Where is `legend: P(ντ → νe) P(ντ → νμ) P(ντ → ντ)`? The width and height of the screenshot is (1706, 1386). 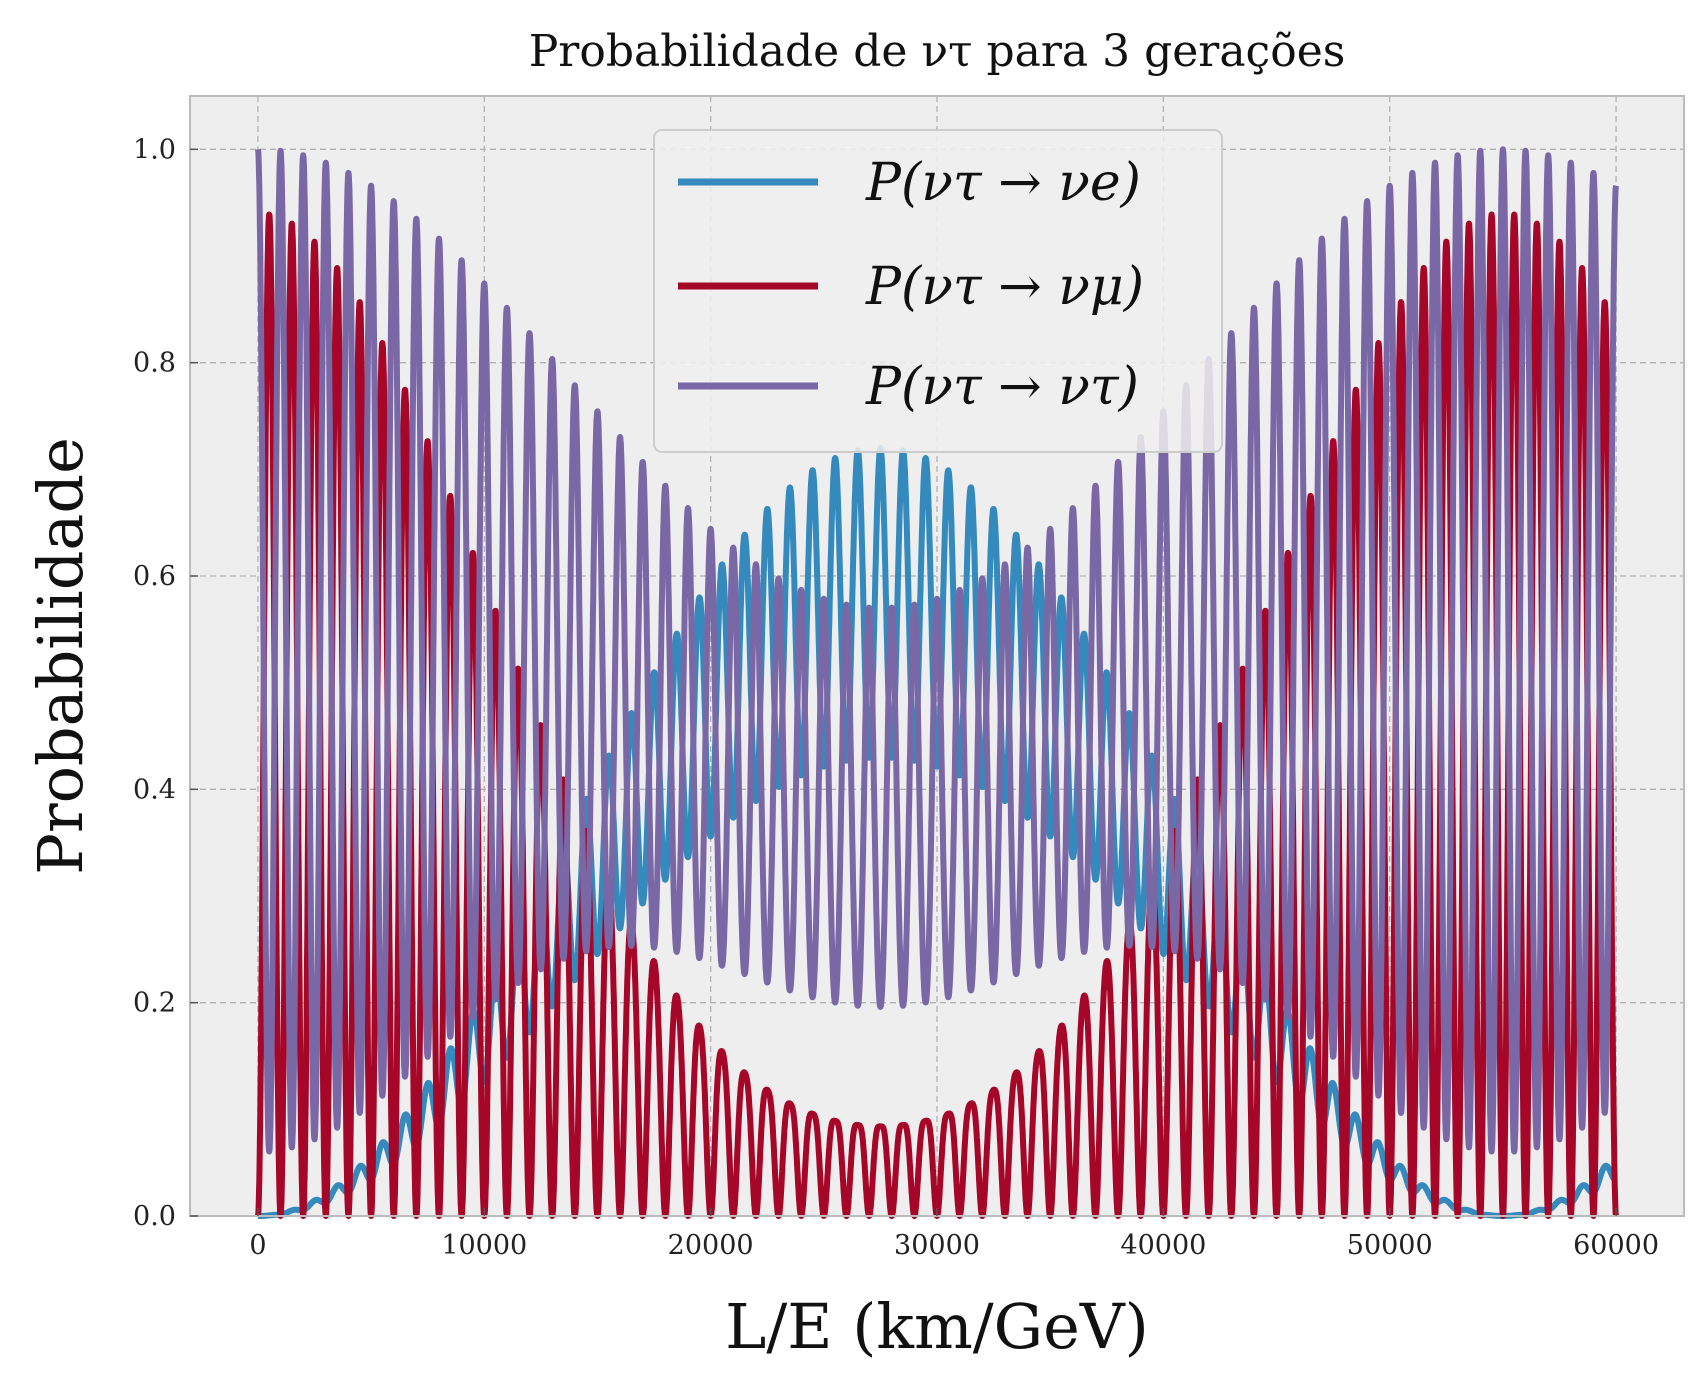
legend: P(ντ → νe) P(ντ → νμ) P(ντ → ντ) is located at coordinates (938, 291).